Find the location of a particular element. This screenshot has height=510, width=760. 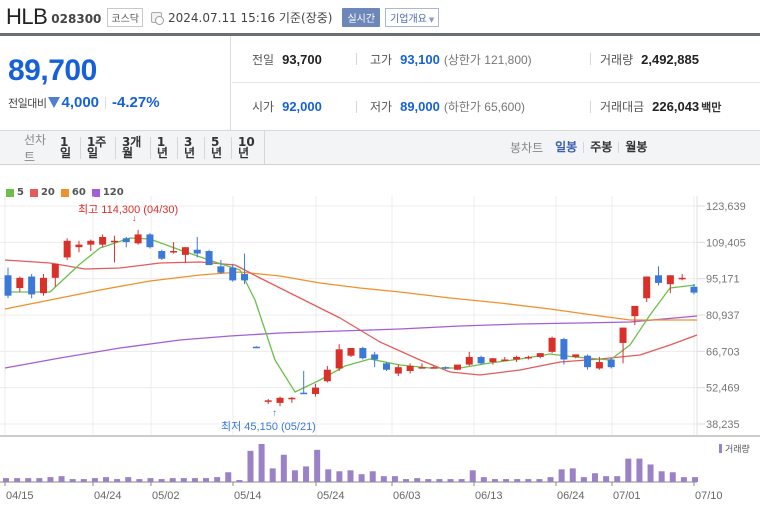

legend-ma5: 5 is located at coordinates (15, 192).